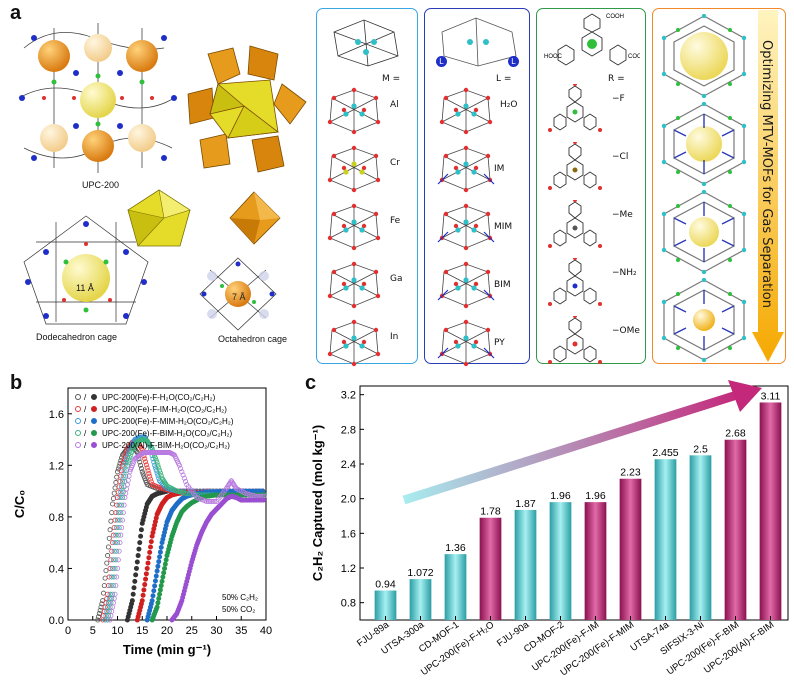  I want to click on ligand-cluster-structure, so click(466, 343).